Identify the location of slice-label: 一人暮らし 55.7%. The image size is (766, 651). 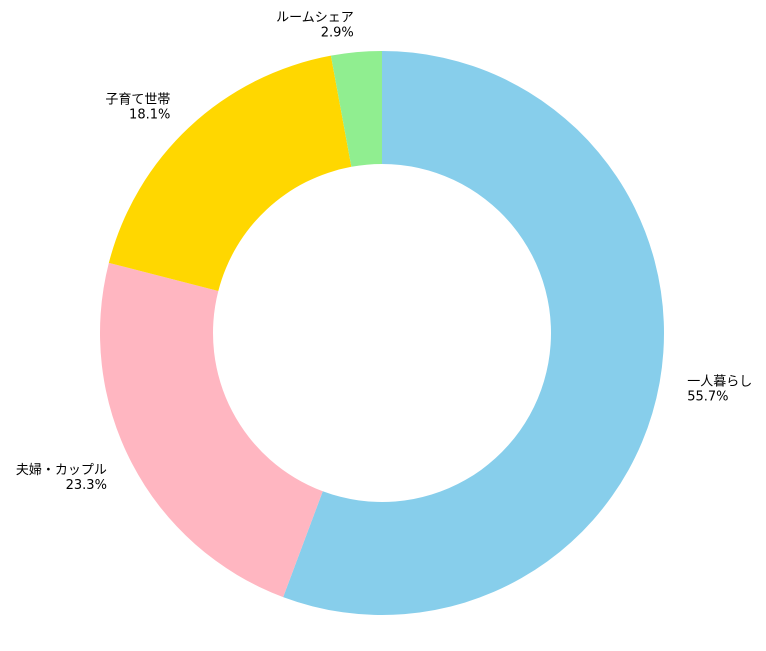
(719, 390).